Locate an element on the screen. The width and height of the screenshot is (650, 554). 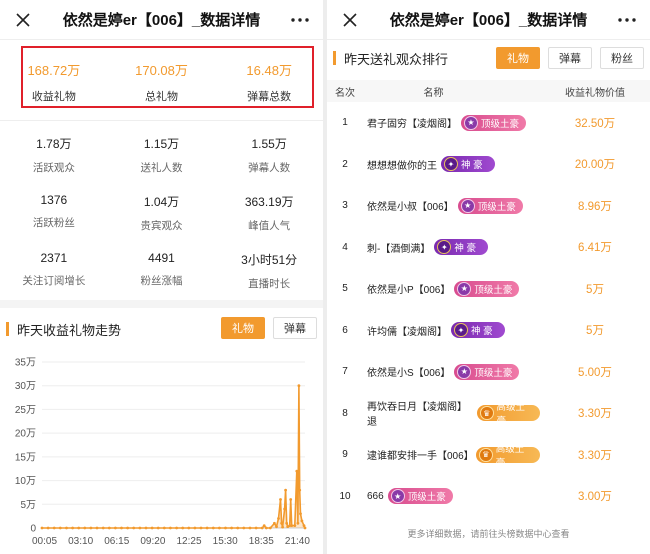
table-row: 7 依然是小S【006】 ★ 顶级土豪 5.00万 is located at coordinates (488, 372).